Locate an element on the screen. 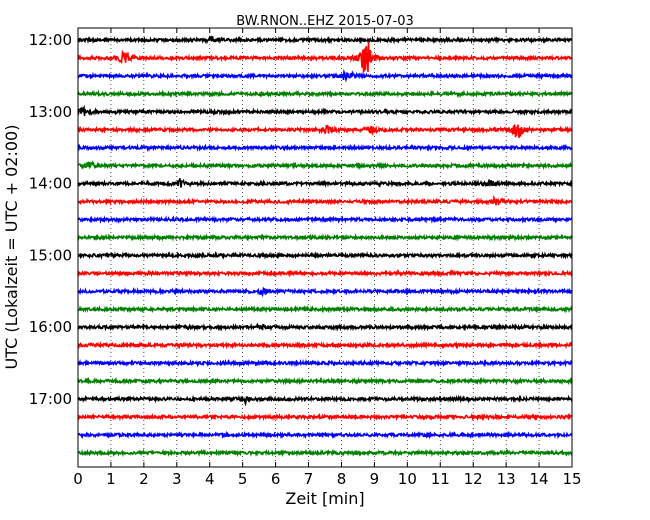  x-tick-label: 2 is located at coordinates (144, 479).